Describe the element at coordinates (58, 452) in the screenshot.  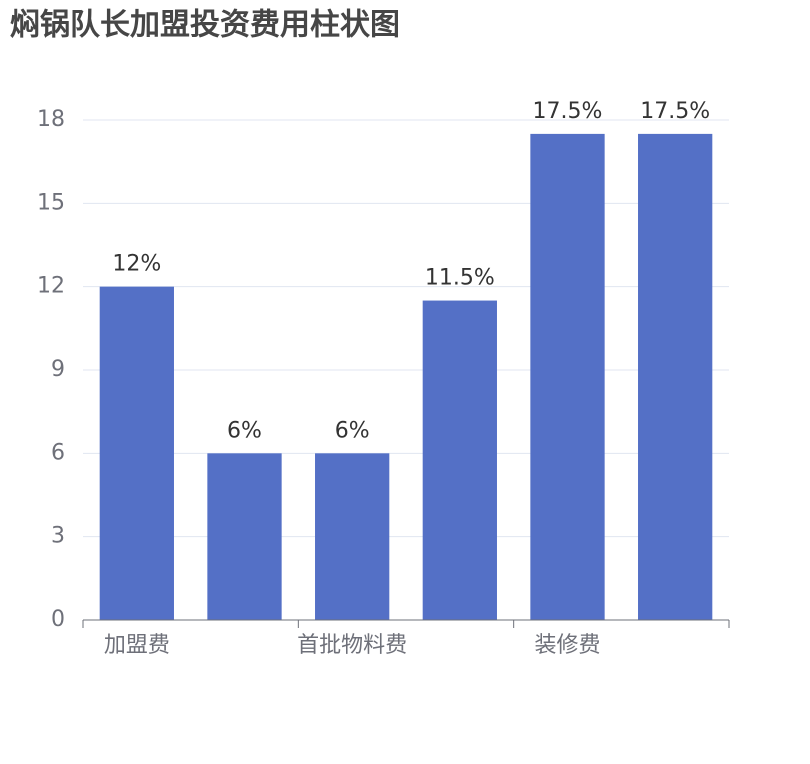
I see `y-tick-label: 6` at that location.